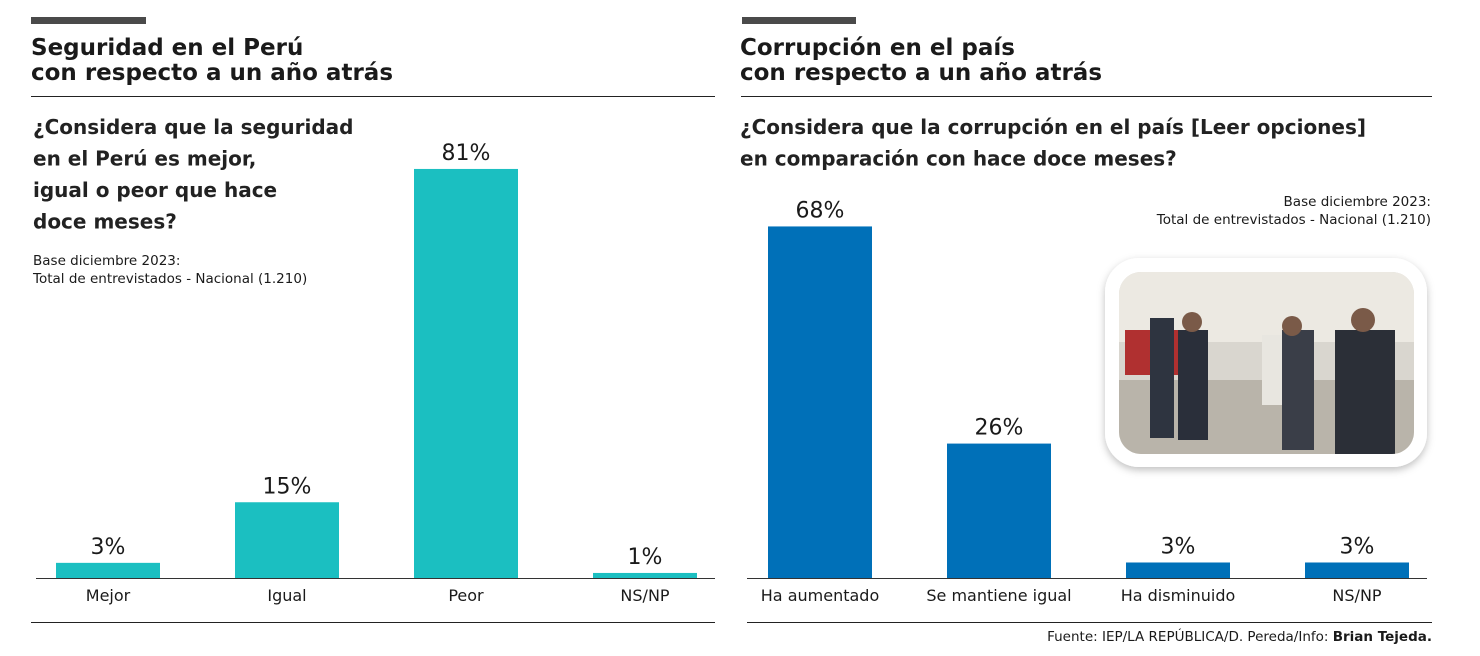  I want to click on x-tick-label: Se mantiene igual, so click(998, 595).